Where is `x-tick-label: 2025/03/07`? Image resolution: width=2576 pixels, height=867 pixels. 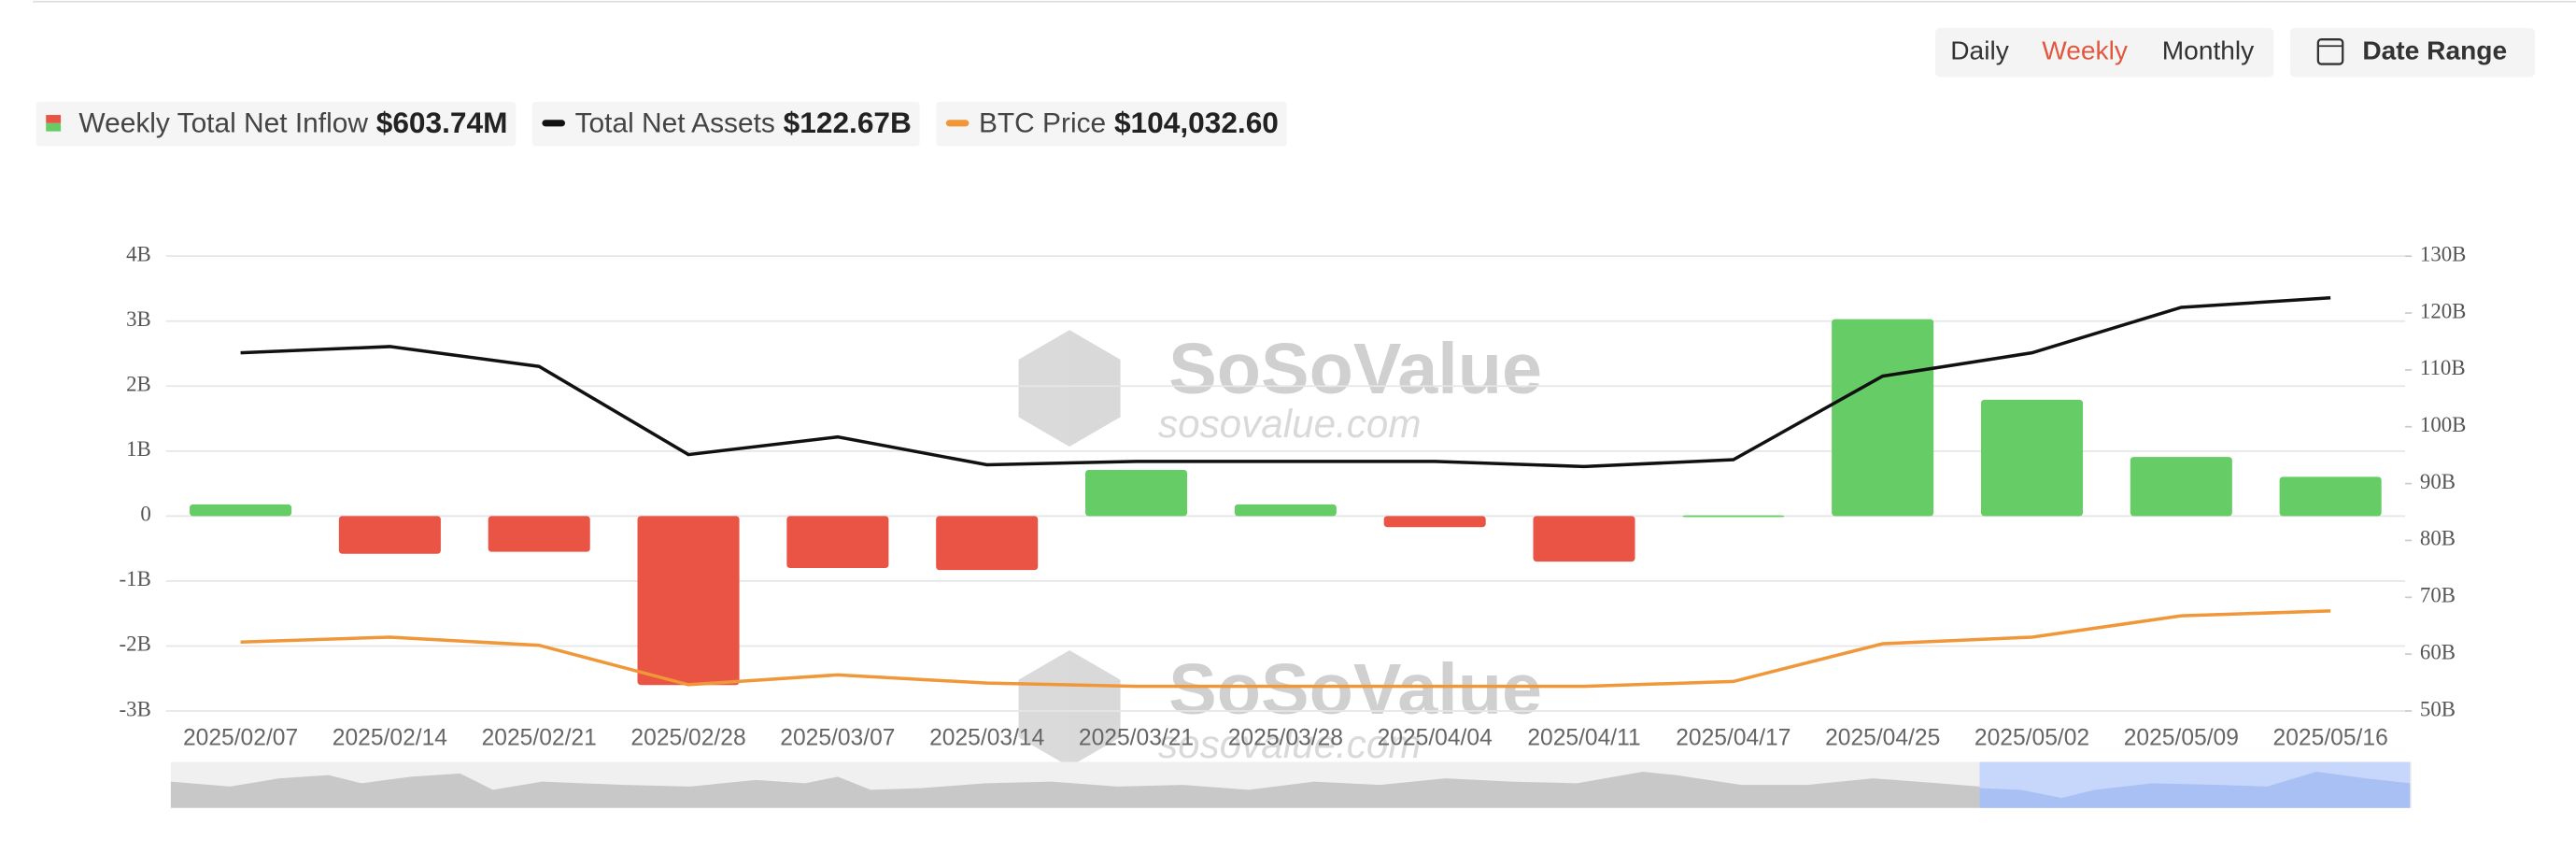
x-tick-label: 2025/03/07 is located at coordinates (837, 737).